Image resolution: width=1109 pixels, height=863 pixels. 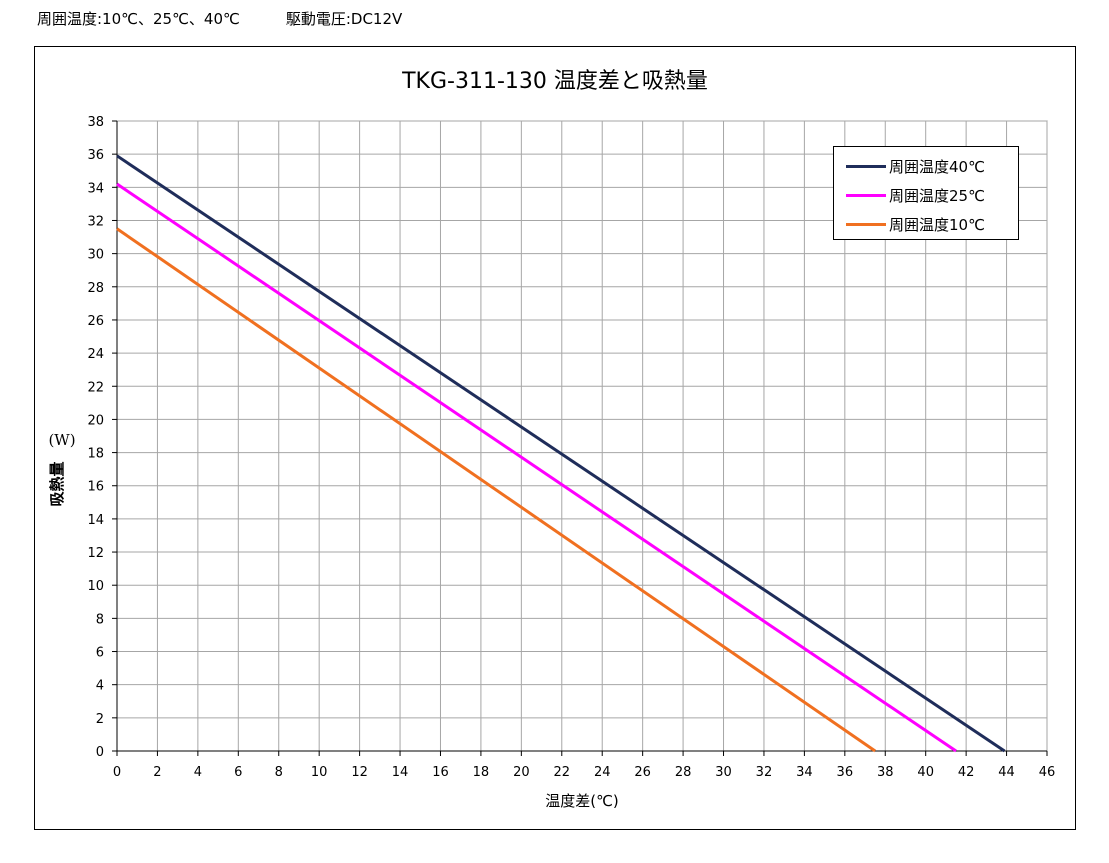 I want to click on x-tick-label: 16, so click(x=440, y=772).